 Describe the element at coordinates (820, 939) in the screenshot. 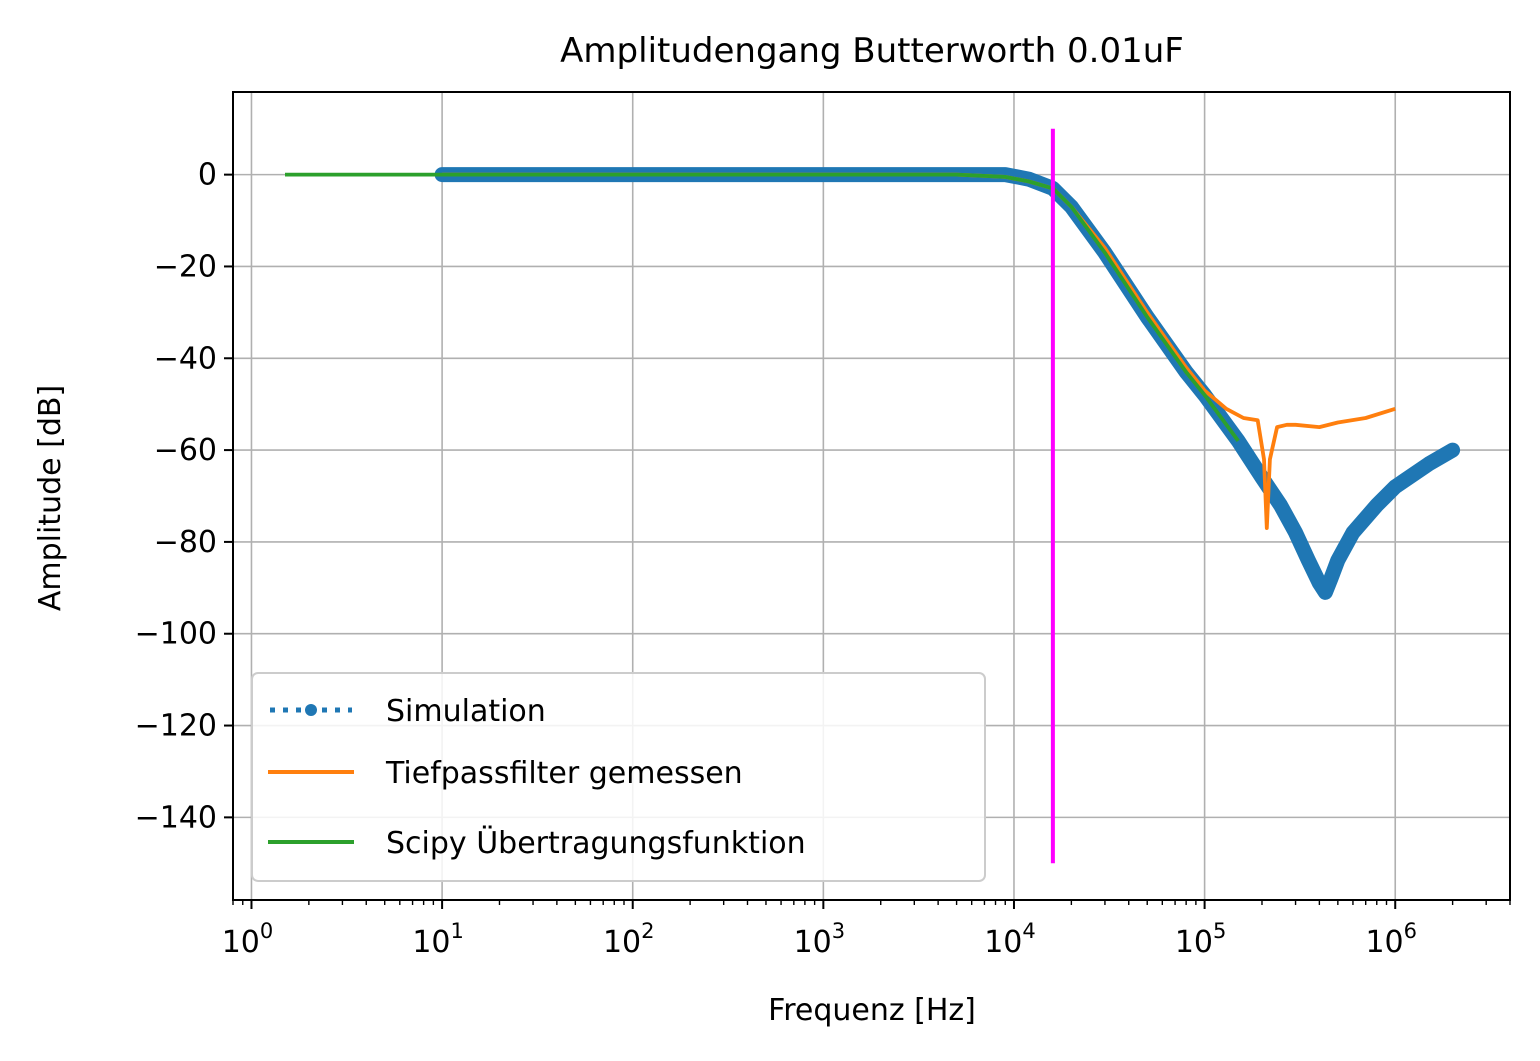

I see `x-tick-label: 10³` at that location.